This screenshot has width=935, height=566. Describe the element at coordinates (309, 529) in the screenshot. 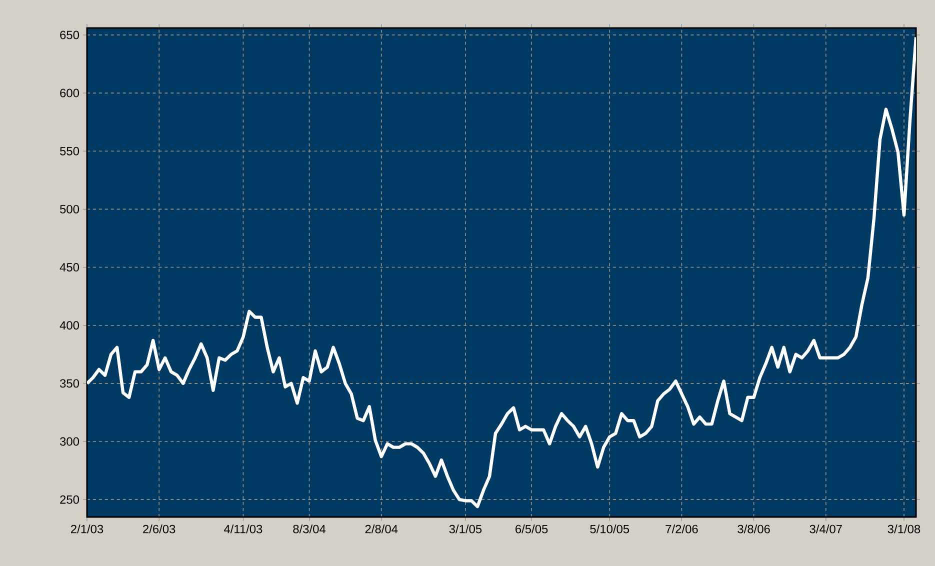

I see `x-tick-label: 8/3/04` at that location.